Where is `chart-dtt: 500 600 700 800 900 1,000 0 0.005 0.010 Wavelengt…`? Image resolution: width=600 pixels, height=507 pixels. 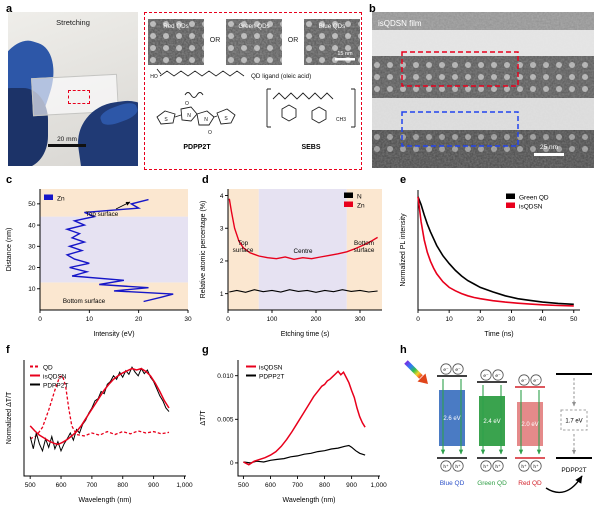
chart-dtt: 500 600 700 800 900 1,000 0 0.005 0.010 Wavelengt… is located at coordinates (293, 432).